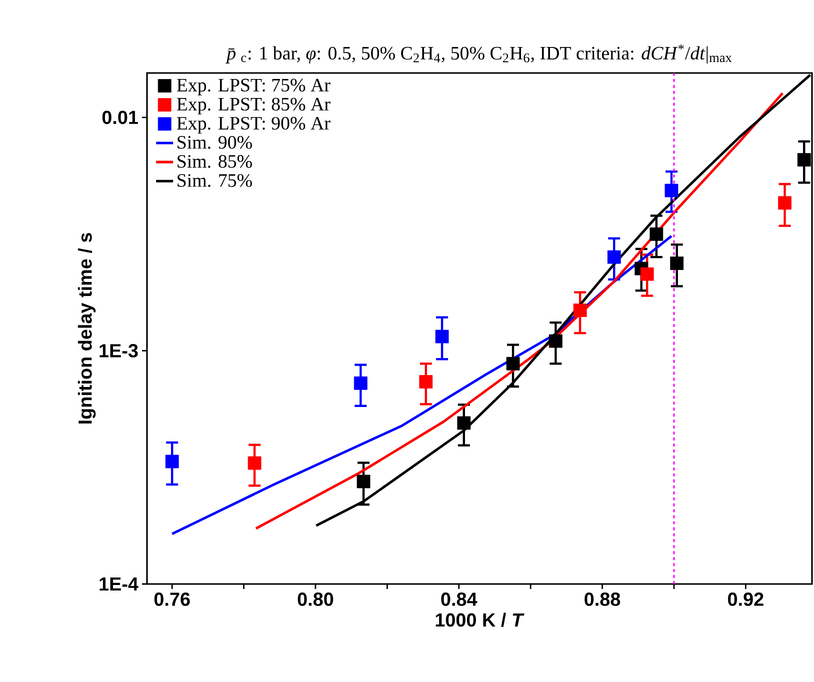  What do you see at coordinates (746, 599) in the screenshot?
I see `x-tick-label: 0.92` at bounding box center [746, 599].